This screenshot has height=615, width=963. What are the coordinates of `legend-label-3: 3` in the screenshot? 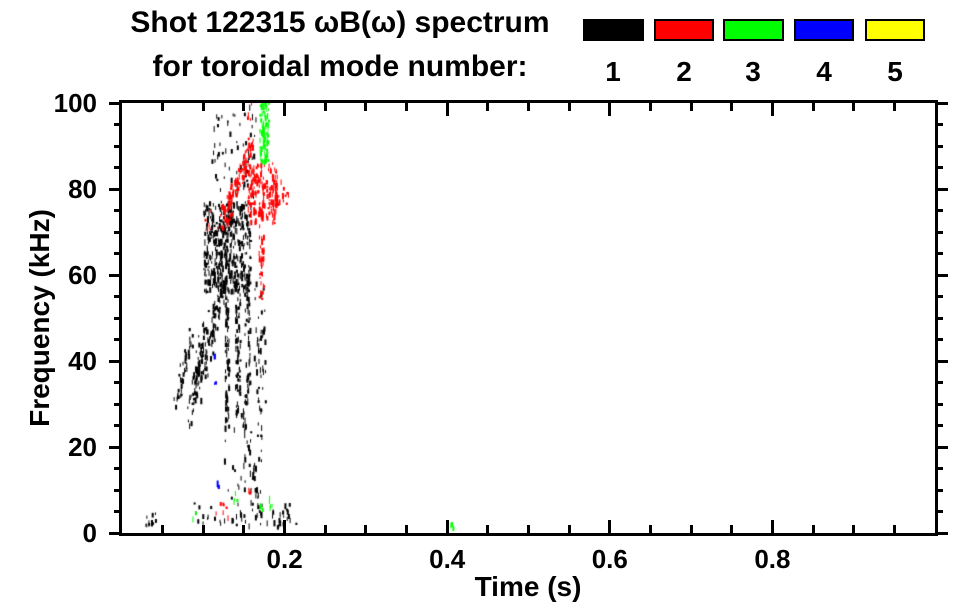 It's located at (753, 71).